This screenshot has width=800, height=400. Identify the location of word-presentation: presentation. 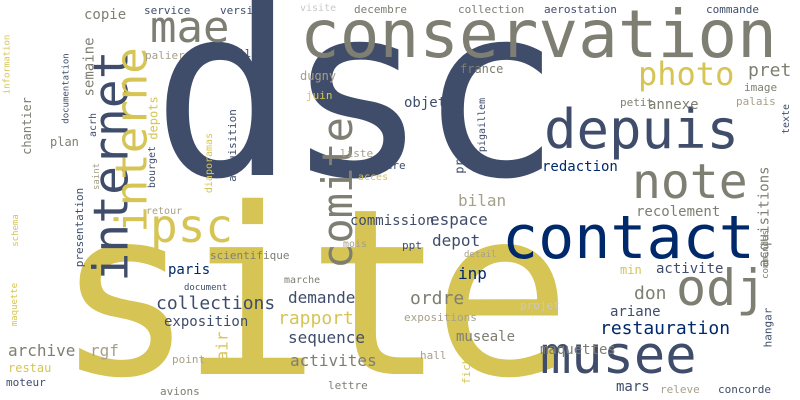
(80, 227).